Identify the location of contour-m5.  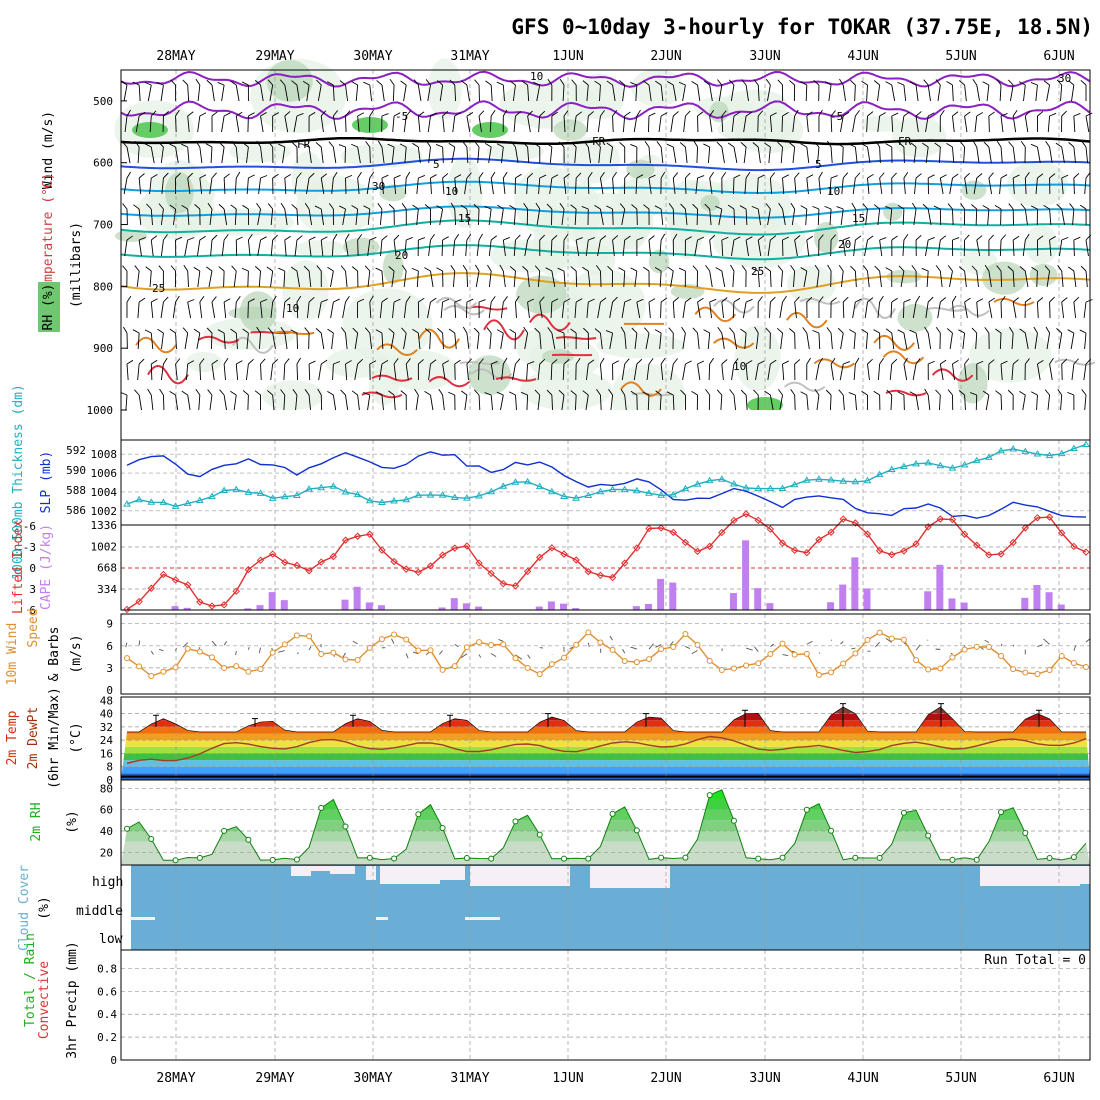
(605, 110).